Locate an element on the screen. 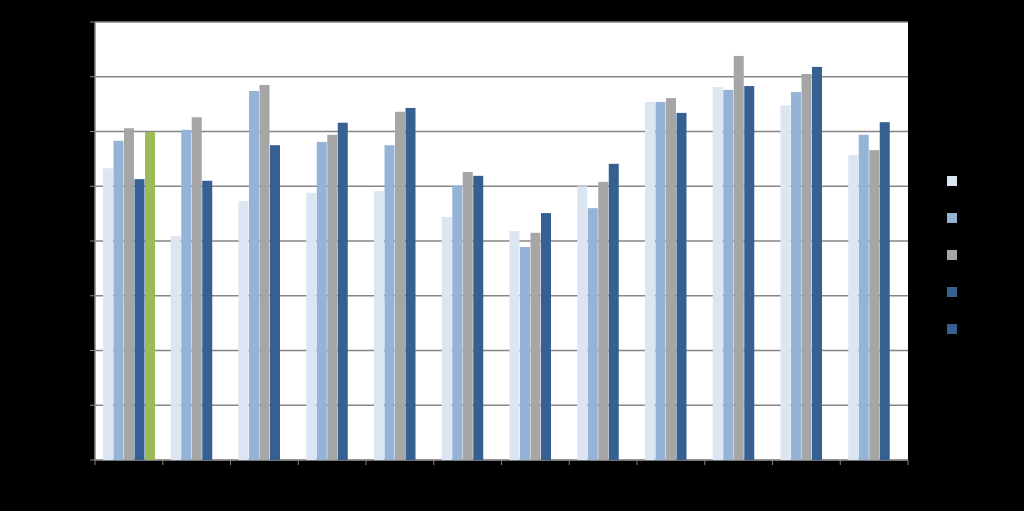  y-tick-label: 3 is located at coordinates (81, 295).